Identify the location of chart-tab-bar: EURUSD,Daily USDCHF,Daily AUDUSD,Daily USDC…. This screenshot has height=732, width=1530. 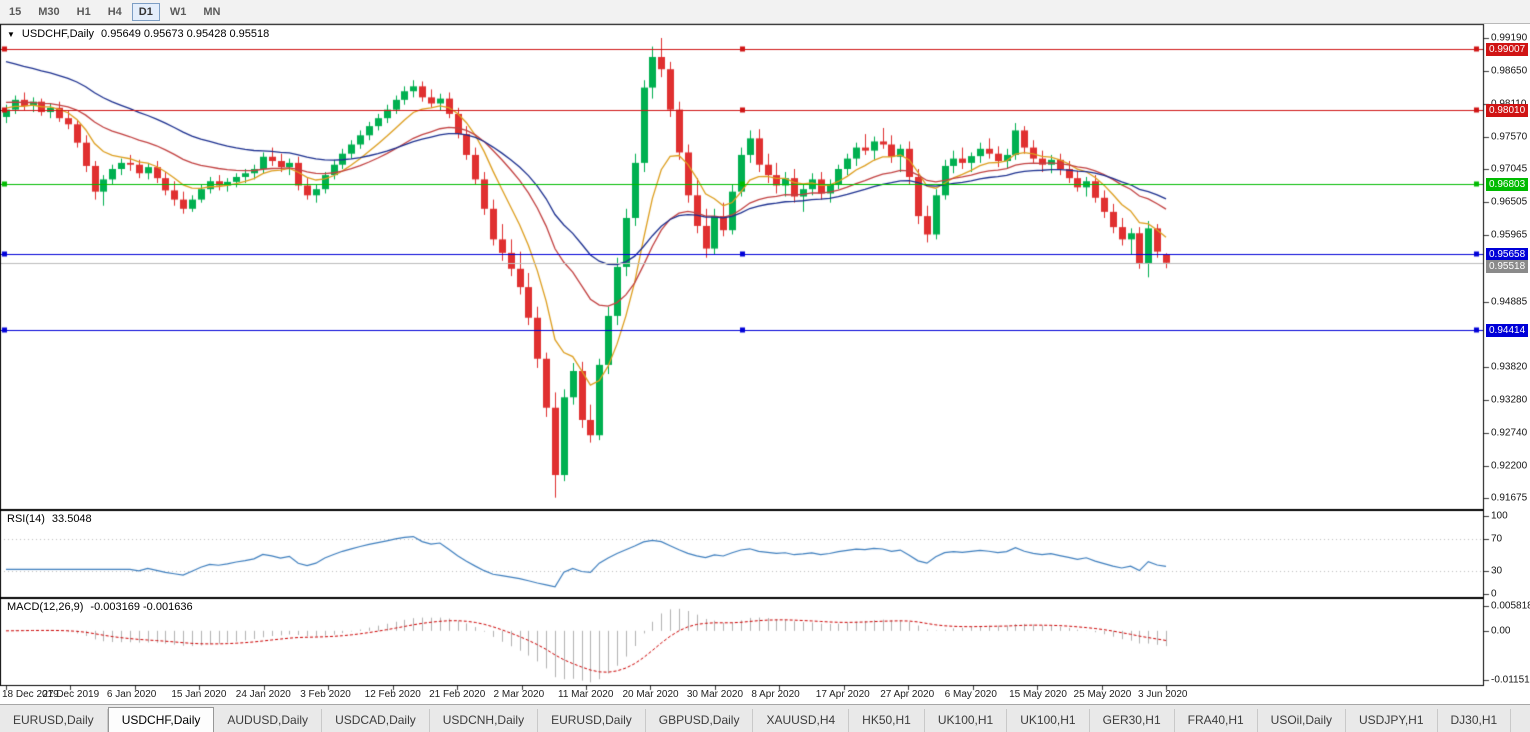
(765, 718).